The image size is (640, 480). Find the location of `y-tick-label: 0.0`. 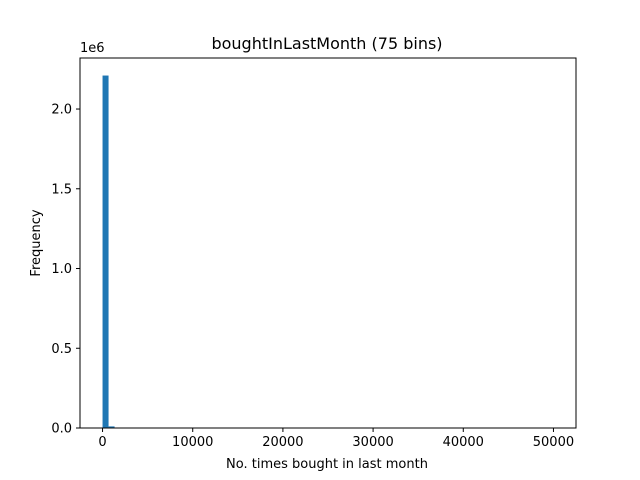

y-tick-label: 0.0 is located at coordinates (61, 429).